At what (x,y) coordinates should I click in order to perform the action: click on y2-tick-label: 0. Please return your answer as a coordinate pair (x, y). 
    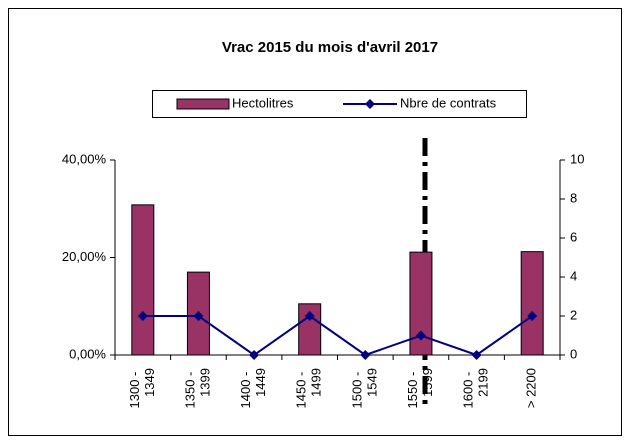
    Looking at the image, I should click on (573, 353).